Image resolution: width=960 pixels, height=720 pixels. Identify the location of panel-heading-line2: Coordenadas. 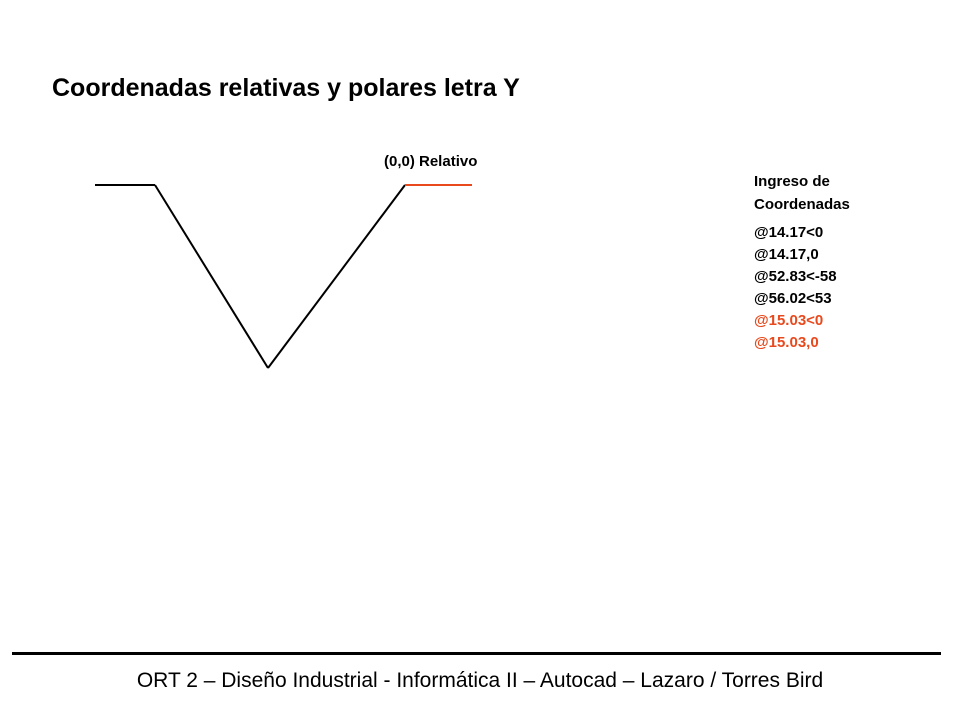
(802, 204).